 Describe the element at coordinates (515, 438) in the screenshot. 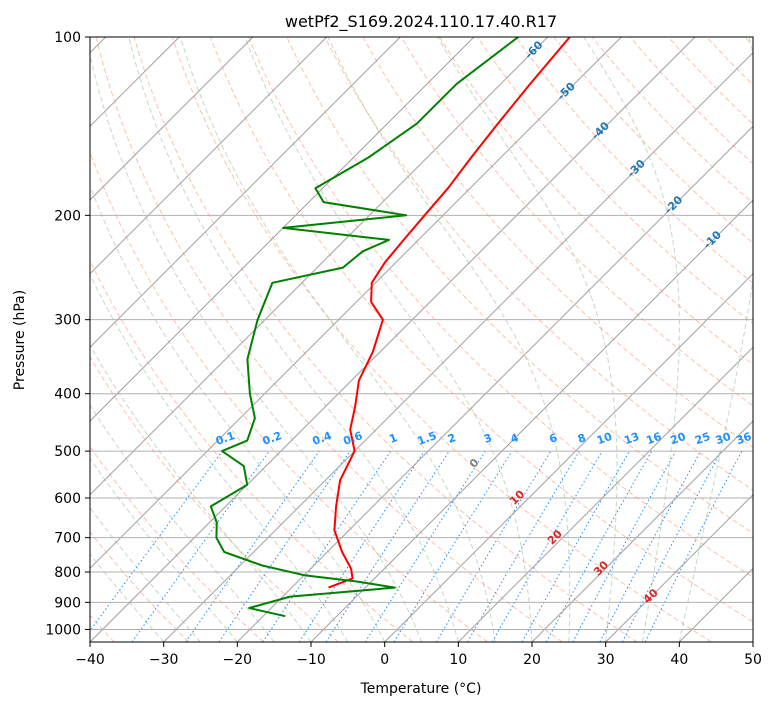

I see `mixing-ratio-label: 4` at that location.